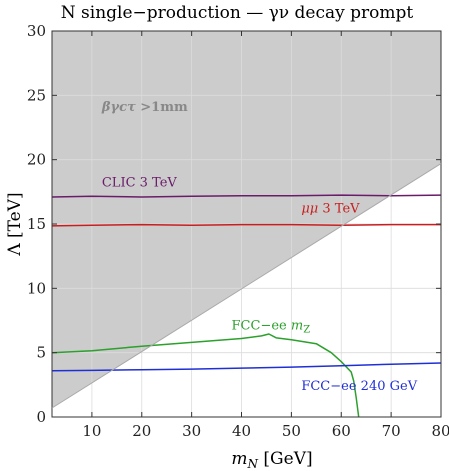  What do you see at coordinates (36, 160) in the screenshot?
I see `y-tick-label: 20` at bounding box center [36, 160].